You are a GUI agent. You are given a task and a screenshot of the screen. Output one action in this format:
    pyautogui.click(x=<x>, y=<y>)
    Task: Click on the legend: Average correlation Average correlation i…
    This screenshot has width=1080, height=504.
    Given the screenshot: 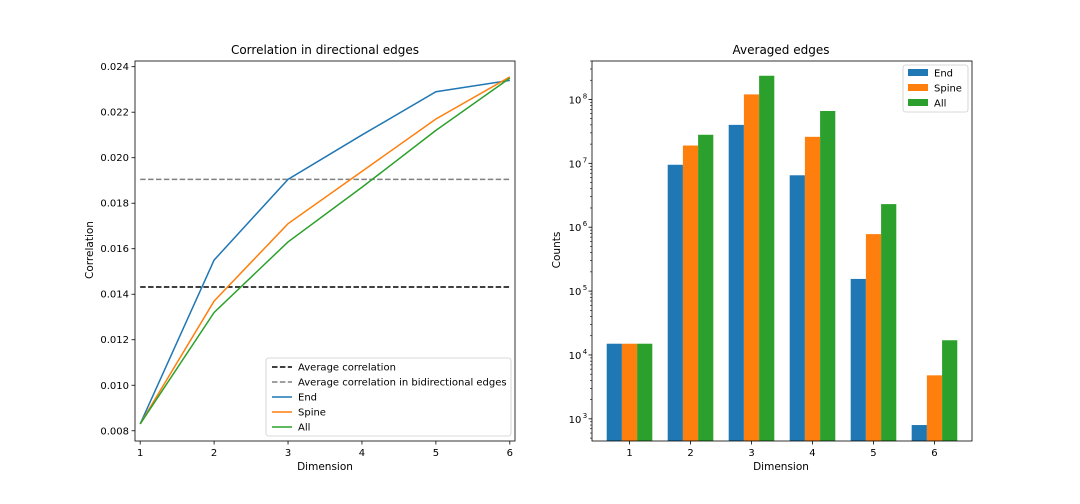 What is the action you would take?
    pyautogui.click(x=388, y=397)
    